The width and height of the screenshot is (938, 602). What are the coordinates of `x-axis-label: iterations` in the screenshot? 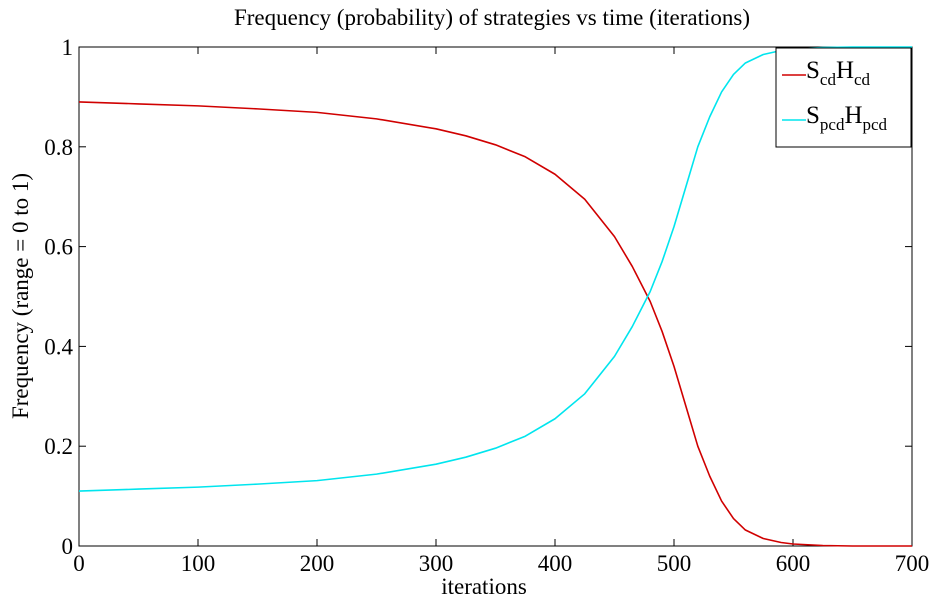 It's located at (484, 586).